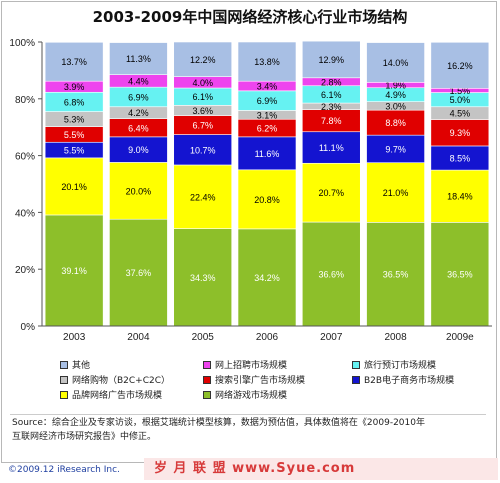  Describe the element at coordinates (138, 113) in the screenshot. I see `data-label: 4.2%` at that location.